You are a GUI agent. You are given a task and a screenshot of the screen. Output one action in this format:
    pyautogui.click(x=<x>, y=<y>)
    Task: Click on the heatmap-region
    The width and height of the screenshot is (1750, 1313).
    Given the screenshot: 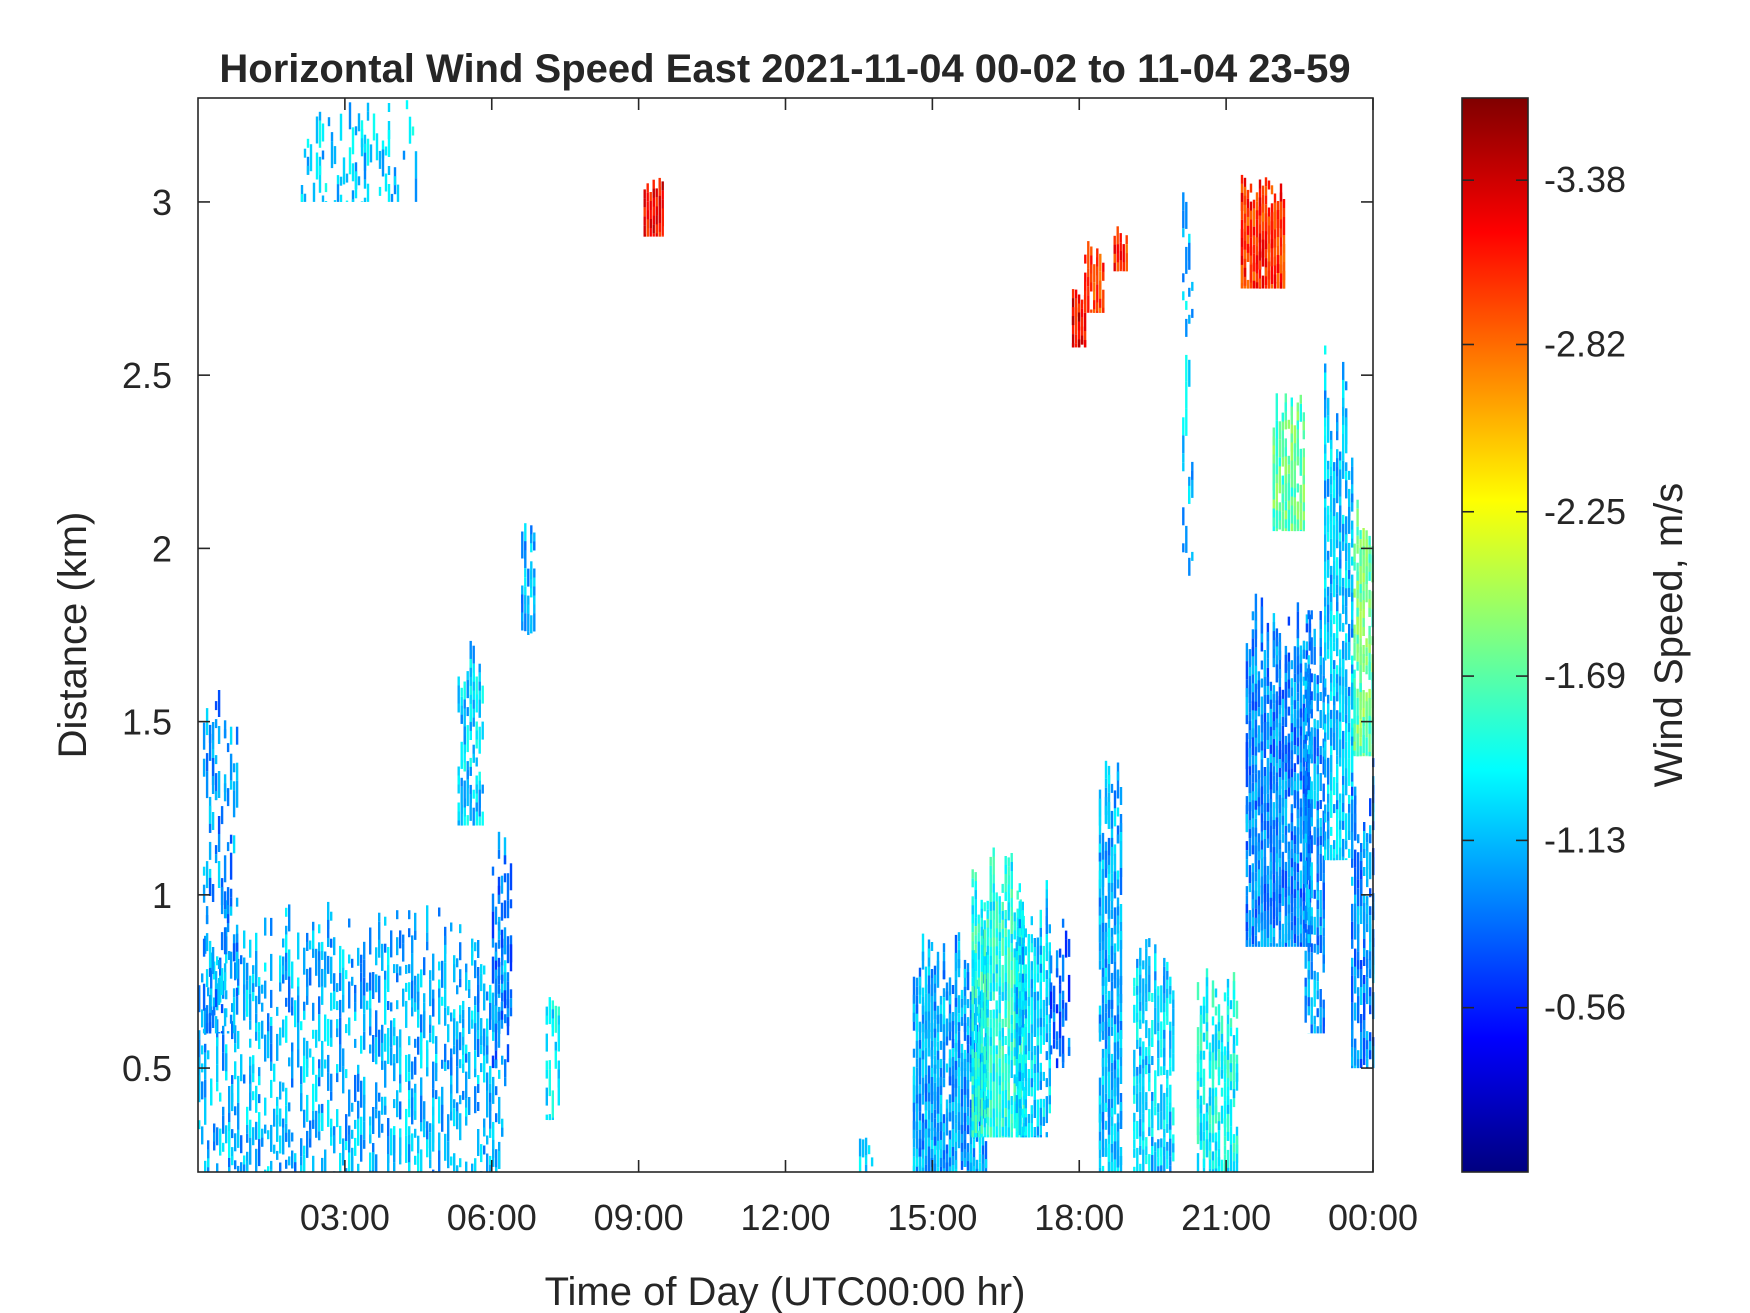 What is the action you would take?
    pyautogui.click(x=1278, y=770)
    